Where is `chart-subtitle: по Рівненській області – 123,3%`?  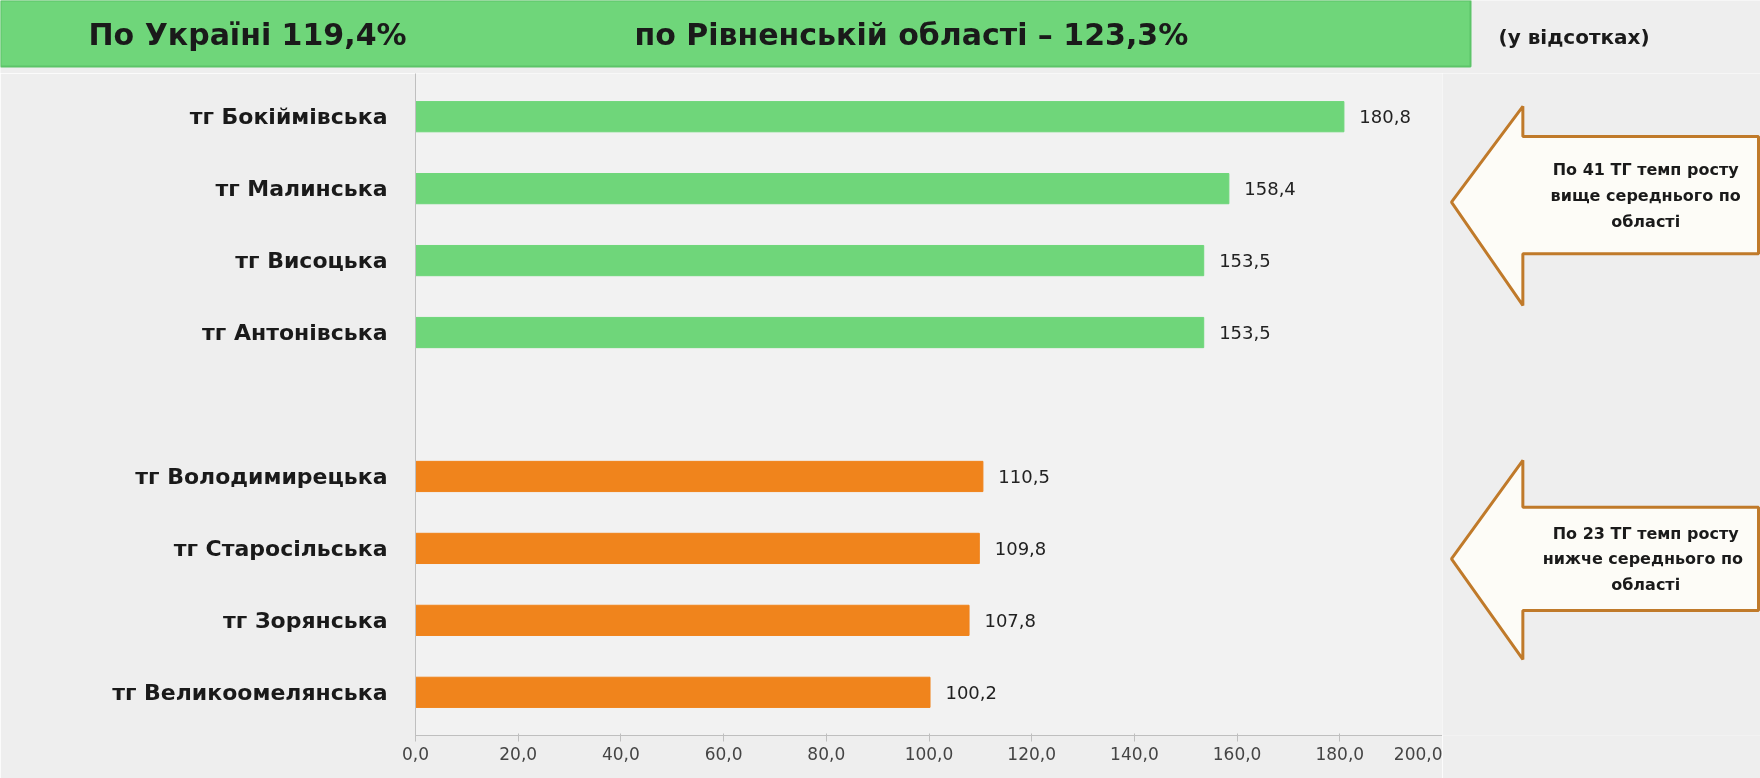
chart-subtitle: по Рівненській області – 123,3% is located at coordinates (911, 34).